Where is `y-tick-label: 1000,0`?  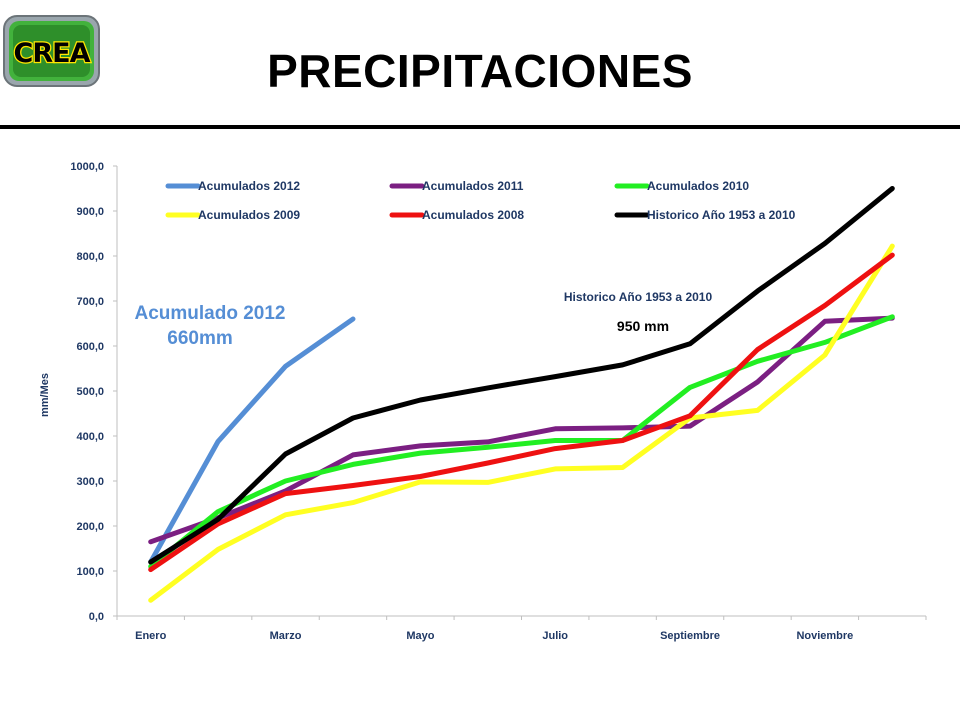
y-tick-label: 1000,0 is located at coordinates (87, 167).